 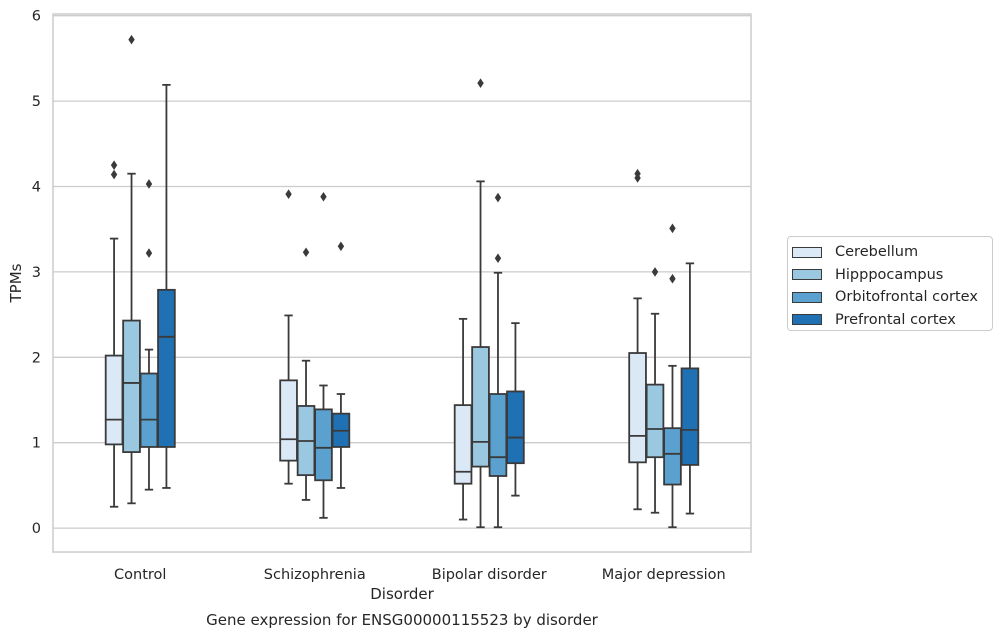 What do you see at coordinates (36, 529) in the screenshot?
I see `y-tick-label: 0` at bounding box center [36, 529].